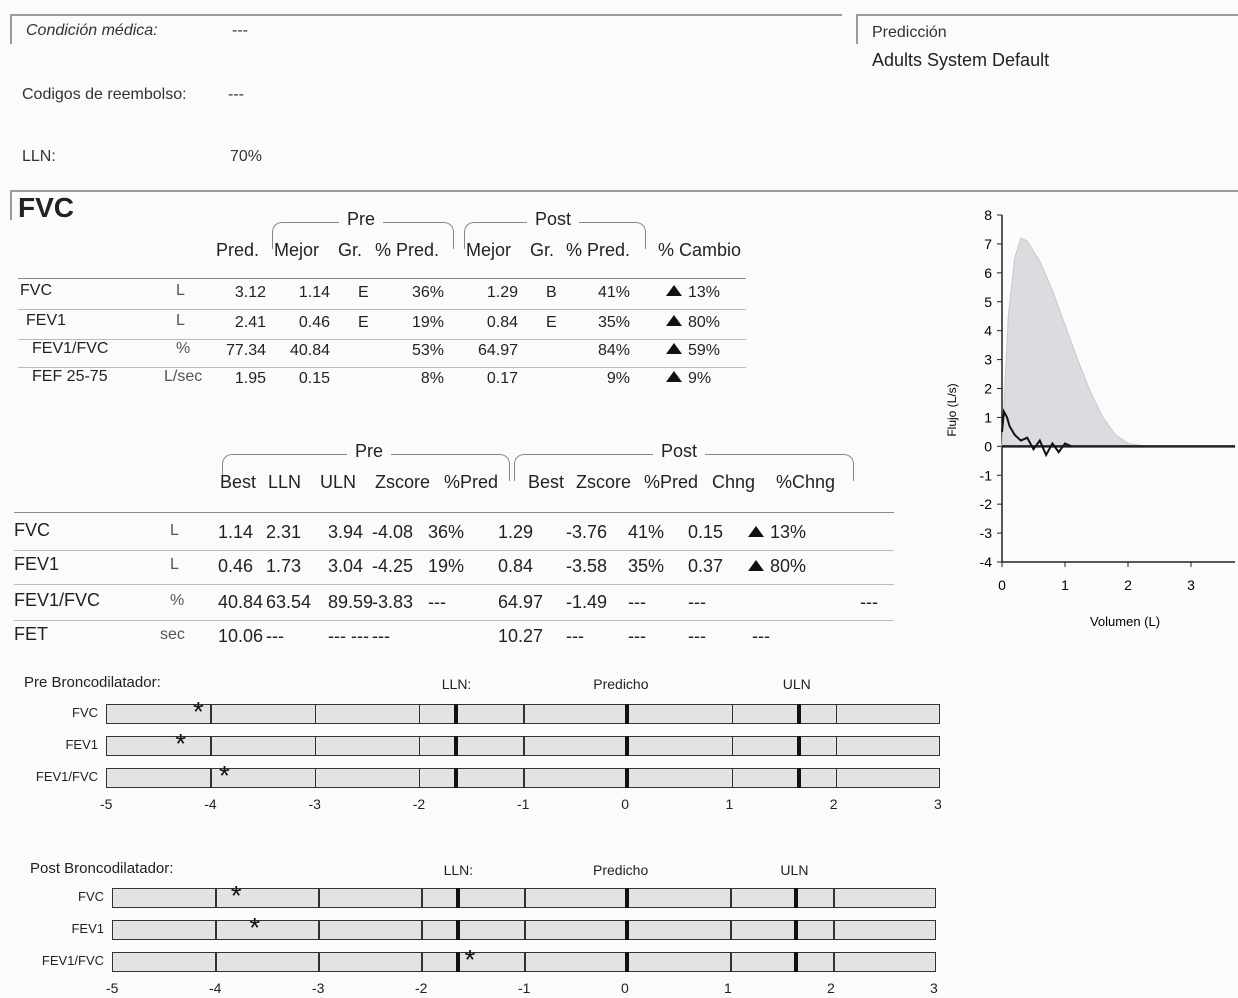  Describe the element at coordinates (314, 378) in the screenshot. I see `cell-mejor: 0.15` at that location.